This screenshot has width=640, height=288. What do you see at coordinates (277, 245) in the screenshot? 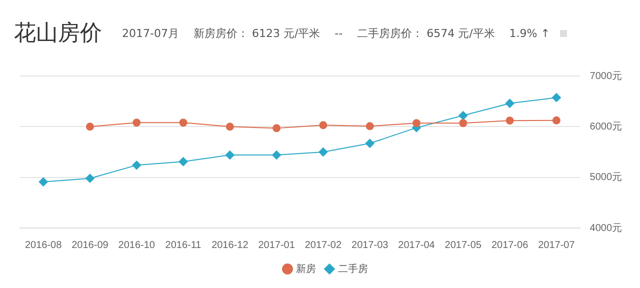
I see `x-tick-label: 2017-01` at bounding box center [277, 245].